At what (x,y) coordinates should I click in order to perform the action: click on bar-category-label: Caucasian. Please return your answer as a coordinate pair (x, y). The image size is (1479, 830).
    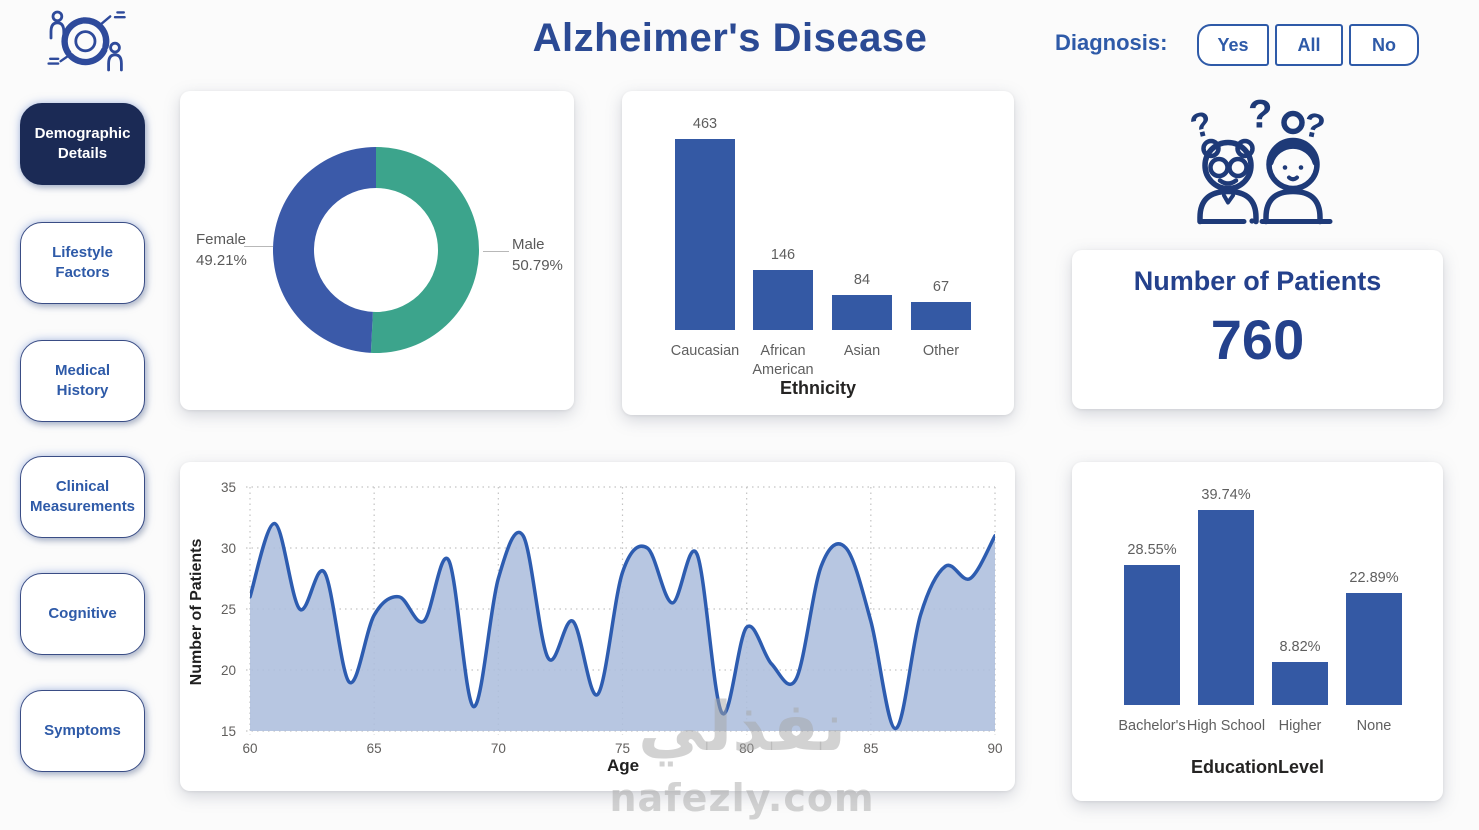
    Looking at the image, I should click on (705, 351).